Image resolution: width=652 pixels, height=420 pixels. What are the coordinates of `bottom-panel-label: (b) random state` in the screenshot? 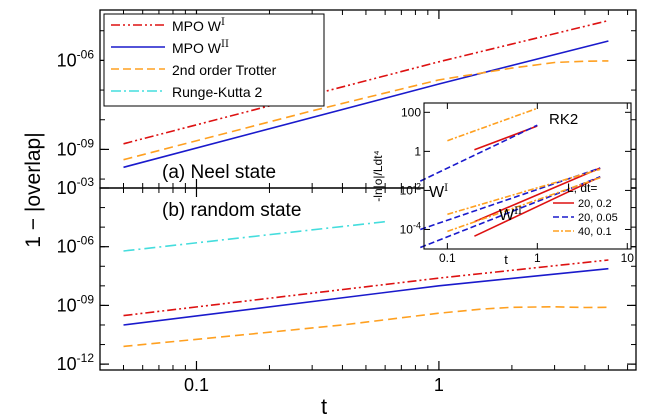 It's located at (231, 210).